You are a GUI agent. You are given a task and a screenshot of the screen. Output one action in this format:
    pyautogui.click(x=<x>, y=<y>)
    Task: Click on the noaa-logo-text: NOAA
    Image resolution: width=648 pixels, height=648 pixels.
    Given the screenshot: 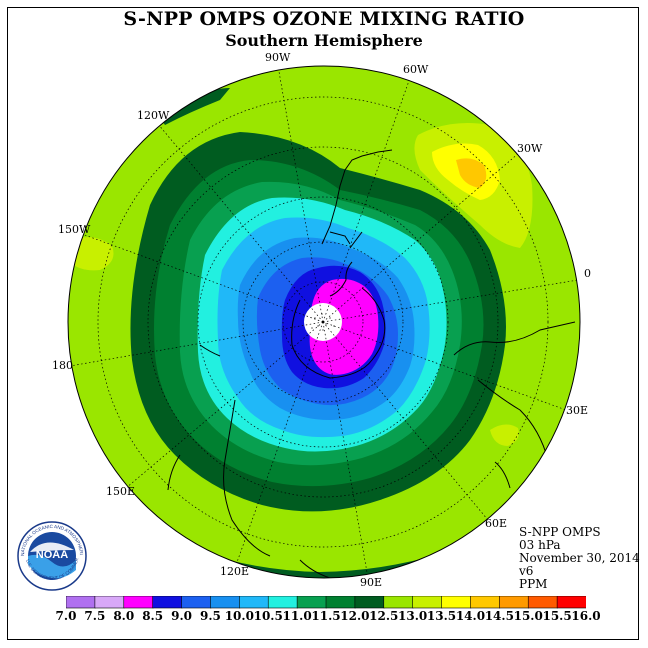 What is the action you would take?
    pyautogui.click(x=52, y=555)
    